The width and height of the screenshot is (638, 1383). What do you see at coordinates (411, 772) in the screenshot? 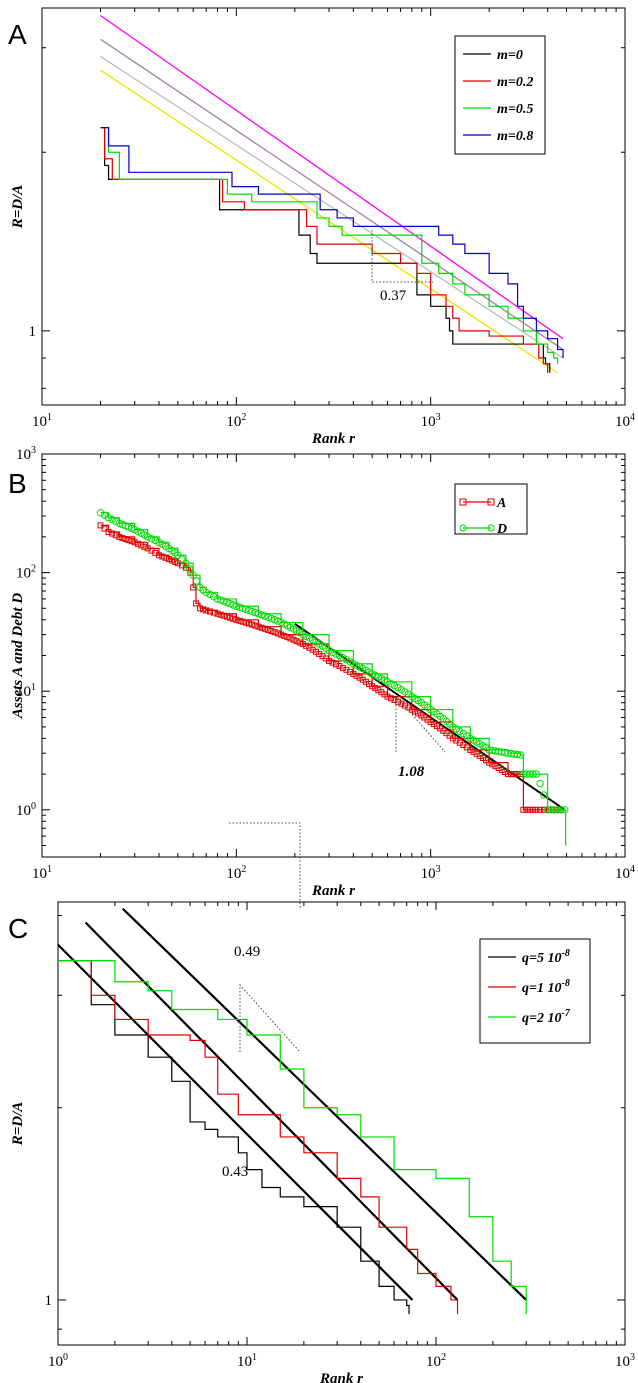
I see `slope-annotation: 1.08` at bounding box center [411, 772].